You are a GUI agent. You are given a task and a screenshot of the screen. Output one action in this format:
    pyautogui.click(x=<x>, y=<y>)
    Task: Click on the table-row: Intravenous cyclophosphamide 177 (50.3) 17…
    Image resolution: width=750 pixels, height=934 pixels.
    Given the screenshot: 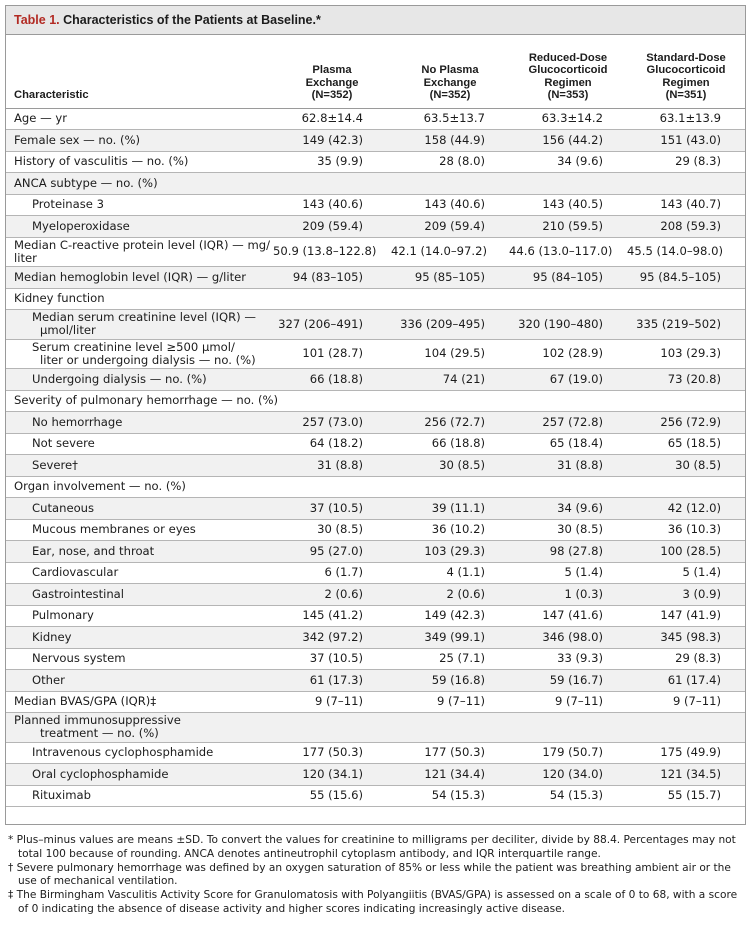 What is the action you would take?
    pyautogui.click(x=375, y=753)
    